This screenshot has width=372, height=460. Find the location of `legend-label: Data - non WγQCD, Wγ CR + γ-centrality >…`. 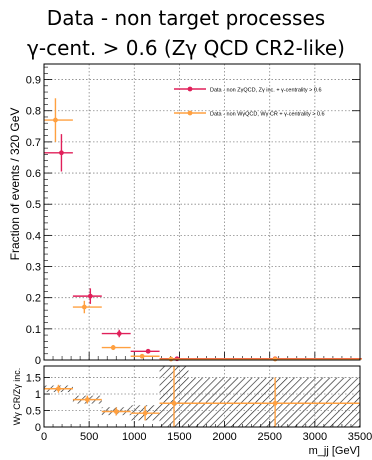

legend-label: Data - non WγQCD, Wγ CR + γ-centrality >… is located at coordinates (267, 115).